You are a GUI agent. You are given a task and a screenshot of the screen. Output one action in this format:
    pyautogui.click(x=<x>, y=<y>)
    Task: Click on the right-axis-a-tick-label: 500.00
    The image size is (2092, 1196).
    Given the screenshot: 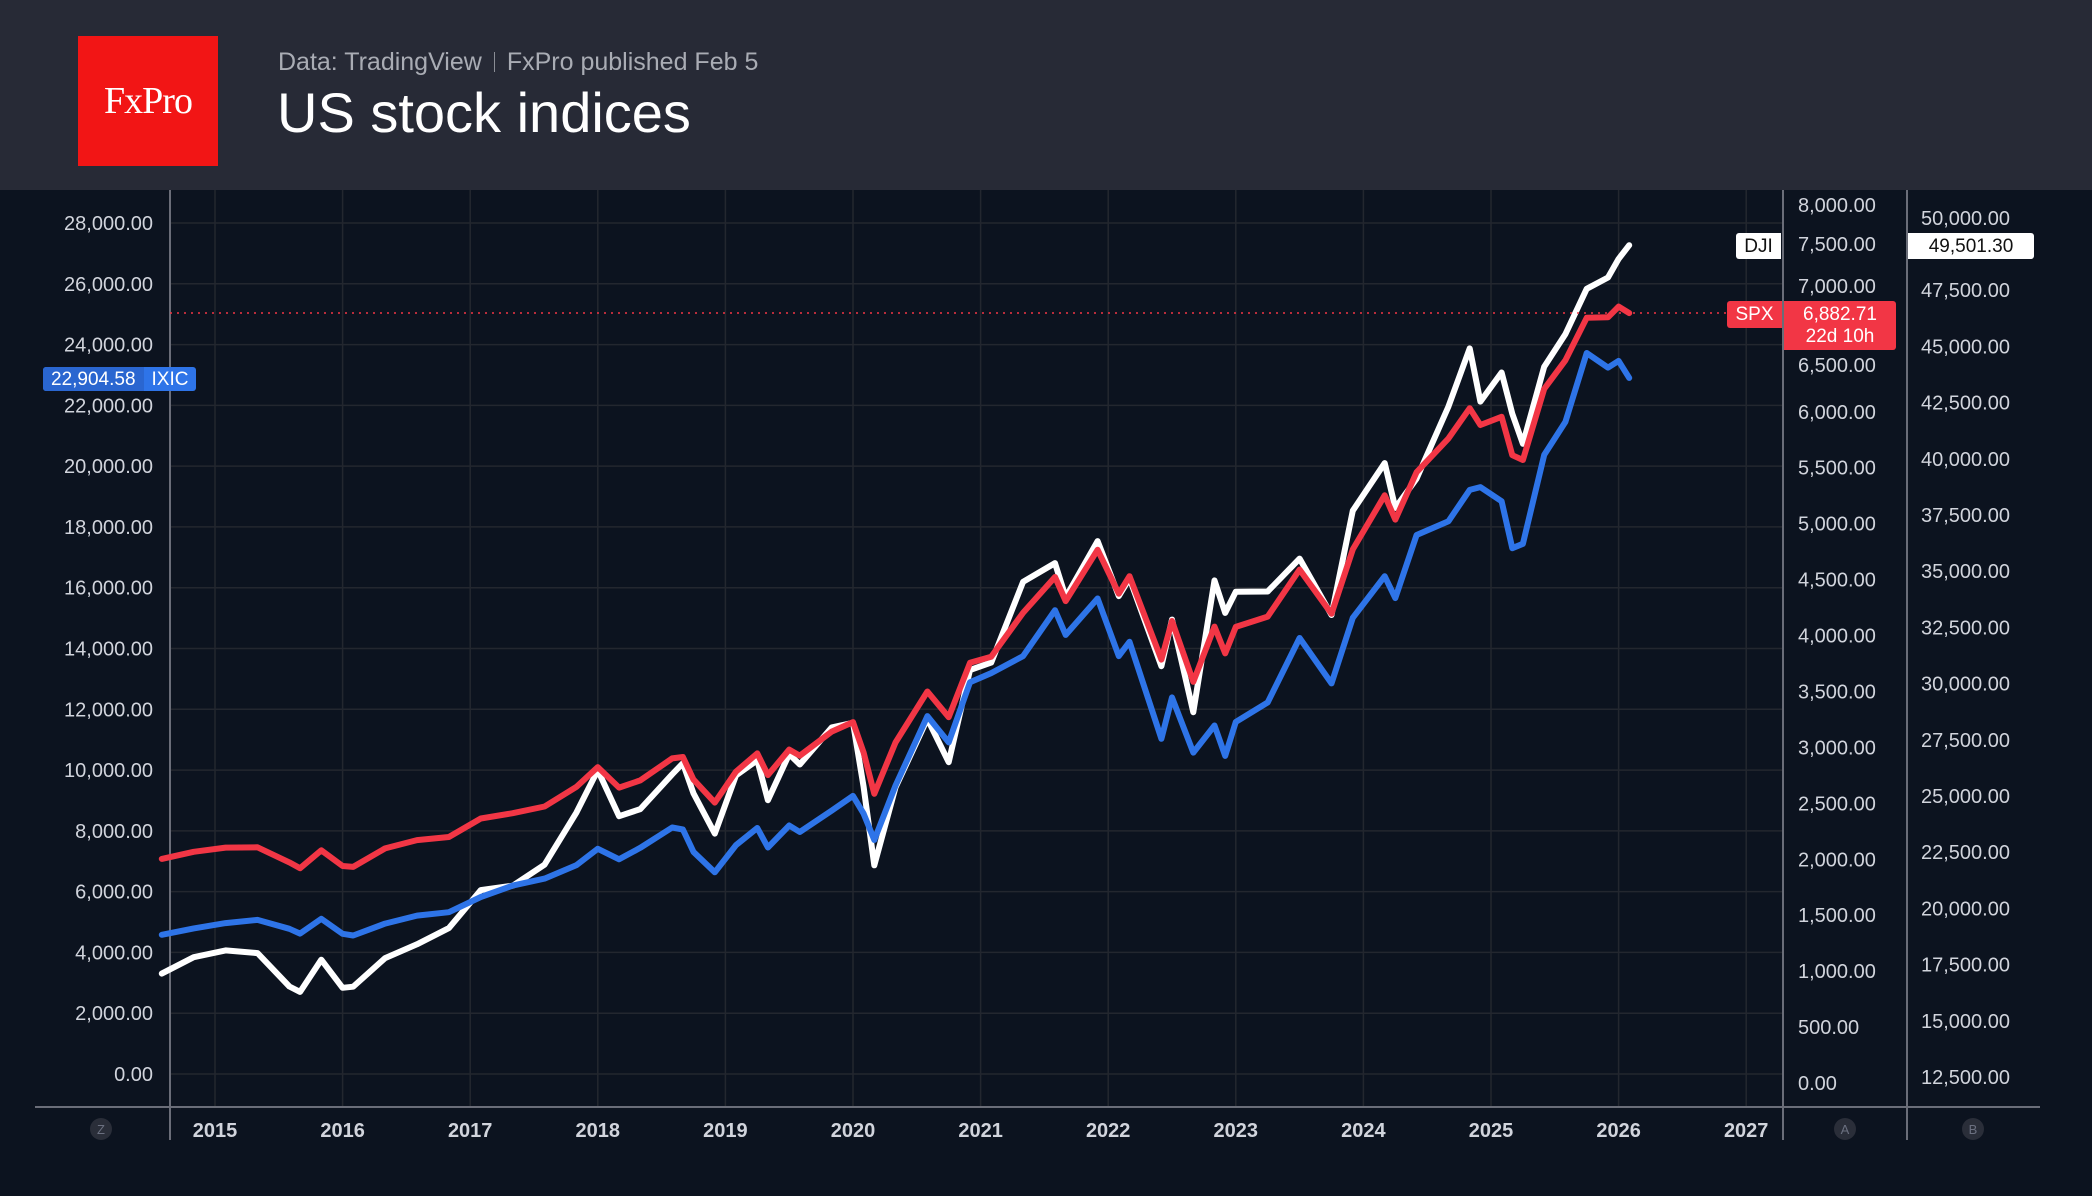 What is the action you would take?
    pyautogui.click(x=1828, y=1028)
    